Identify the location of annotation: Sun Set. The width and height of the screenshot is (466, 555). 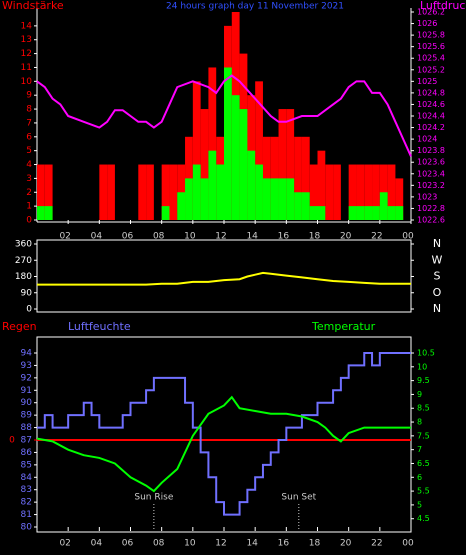
(298, 498).